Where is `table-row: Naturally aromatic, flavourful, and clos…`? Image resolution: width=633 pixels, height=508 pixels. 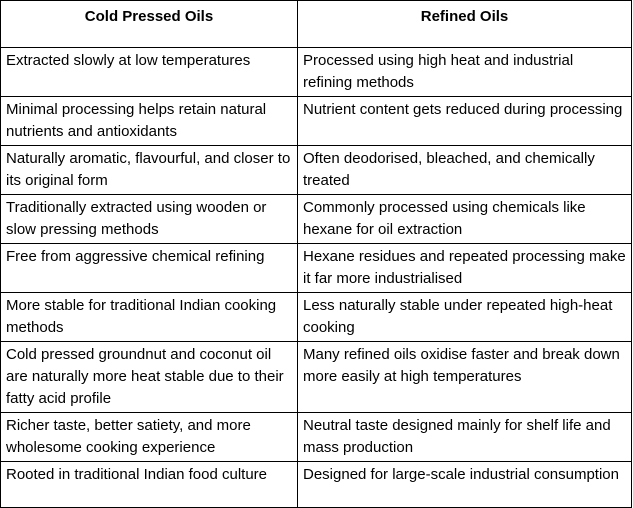
table-row: Naturally aromatic, flavourful, and clos… is located at coordinates (316, 170).